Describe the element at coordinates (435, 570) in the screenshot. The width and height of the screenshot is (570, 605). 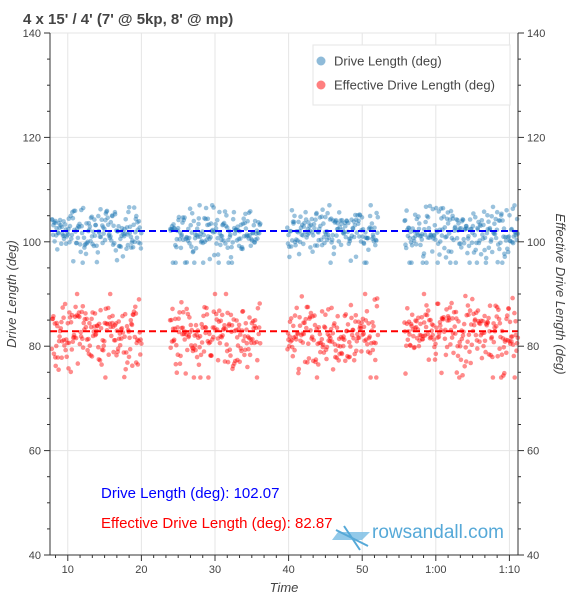
I see `x-tick-label: 1:00` at that location.